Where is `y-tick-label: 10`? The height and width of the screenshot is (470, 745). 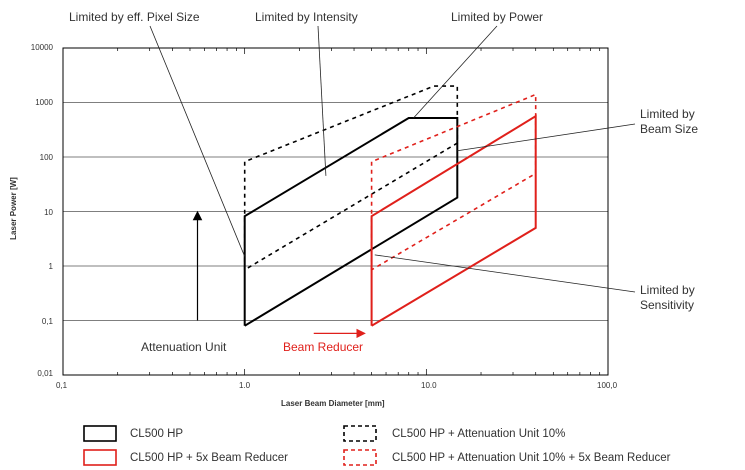
y-tick-label: 10 is located at coordinates (48, 212).